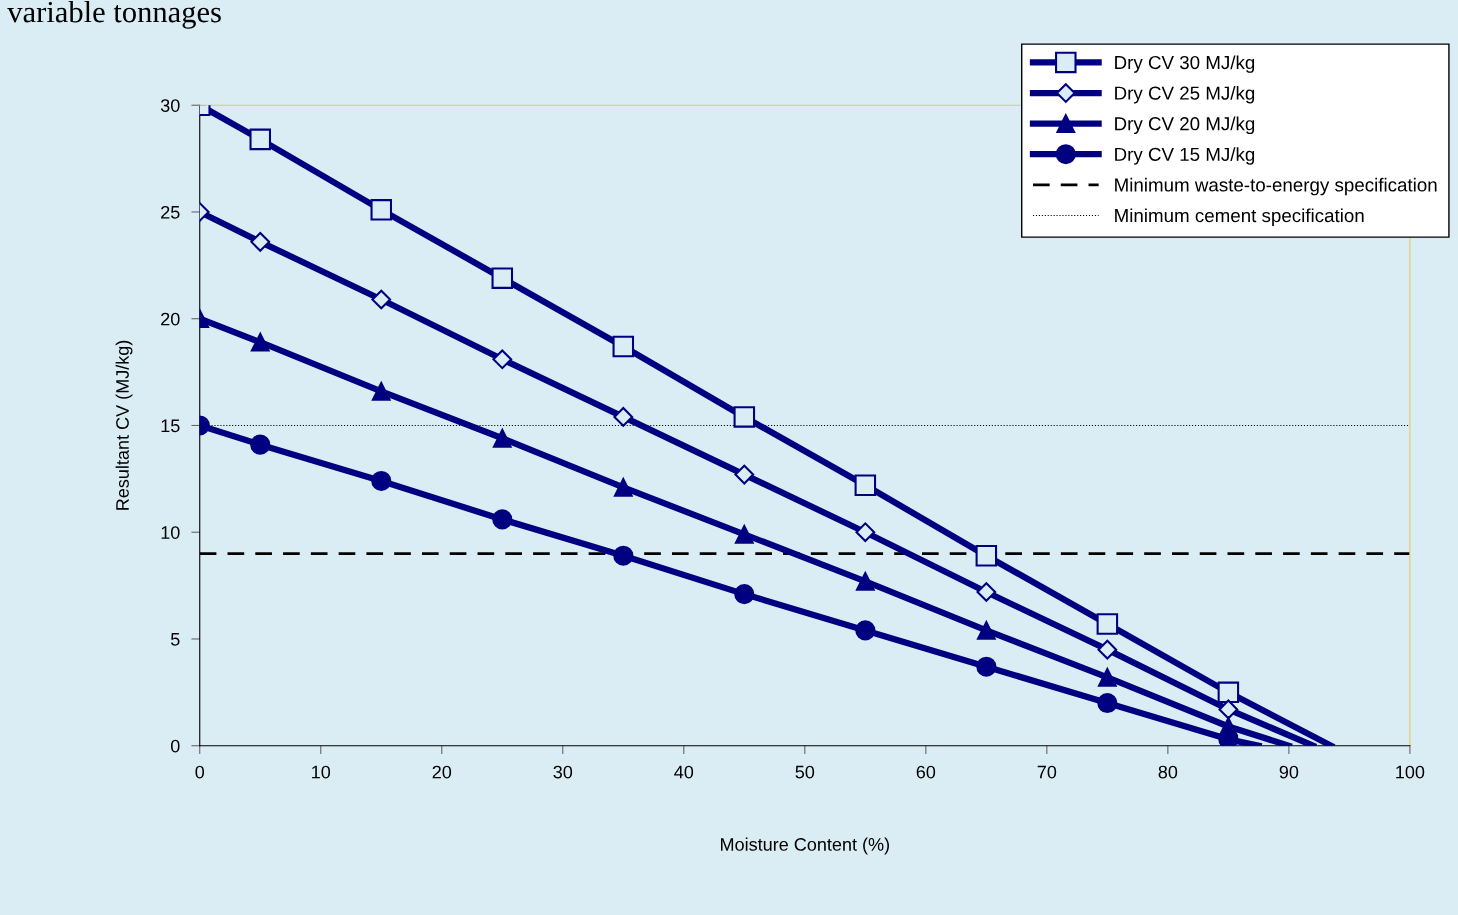 This screenshot has width=1458, height=915. I want to click on y-tick-label: 30, so click(170, 105).